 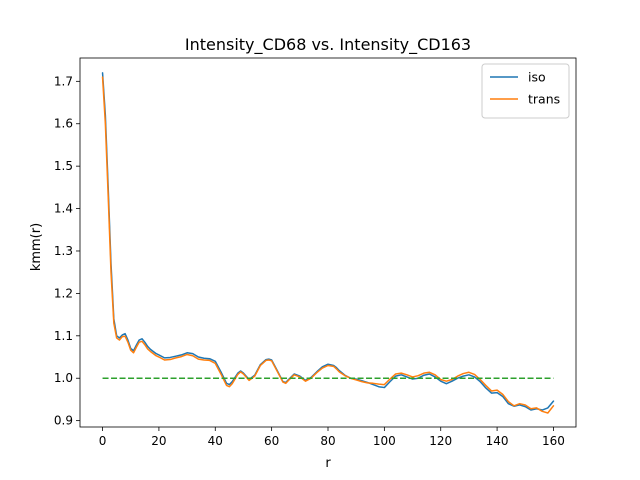 I want to click on y-axis-label: kmm(r), so click(x=36, y=247).